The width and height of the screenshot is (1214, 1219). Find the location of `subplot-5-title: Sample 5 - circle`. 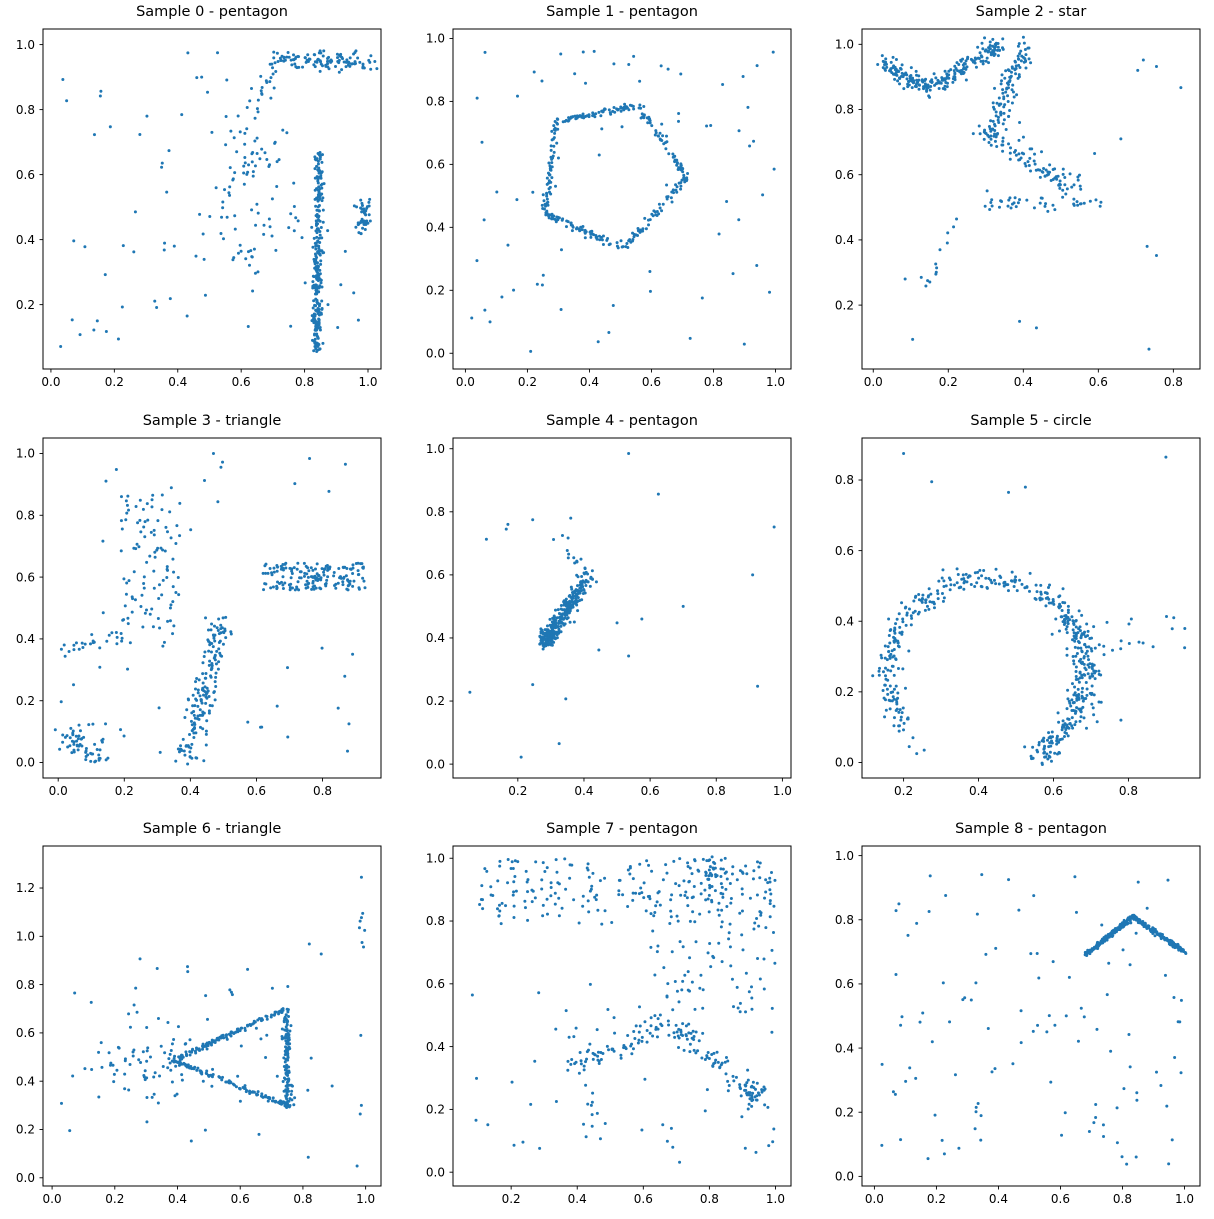

subplot-5-title: Sample 5 - circle is located at coordinates (1031, 421).